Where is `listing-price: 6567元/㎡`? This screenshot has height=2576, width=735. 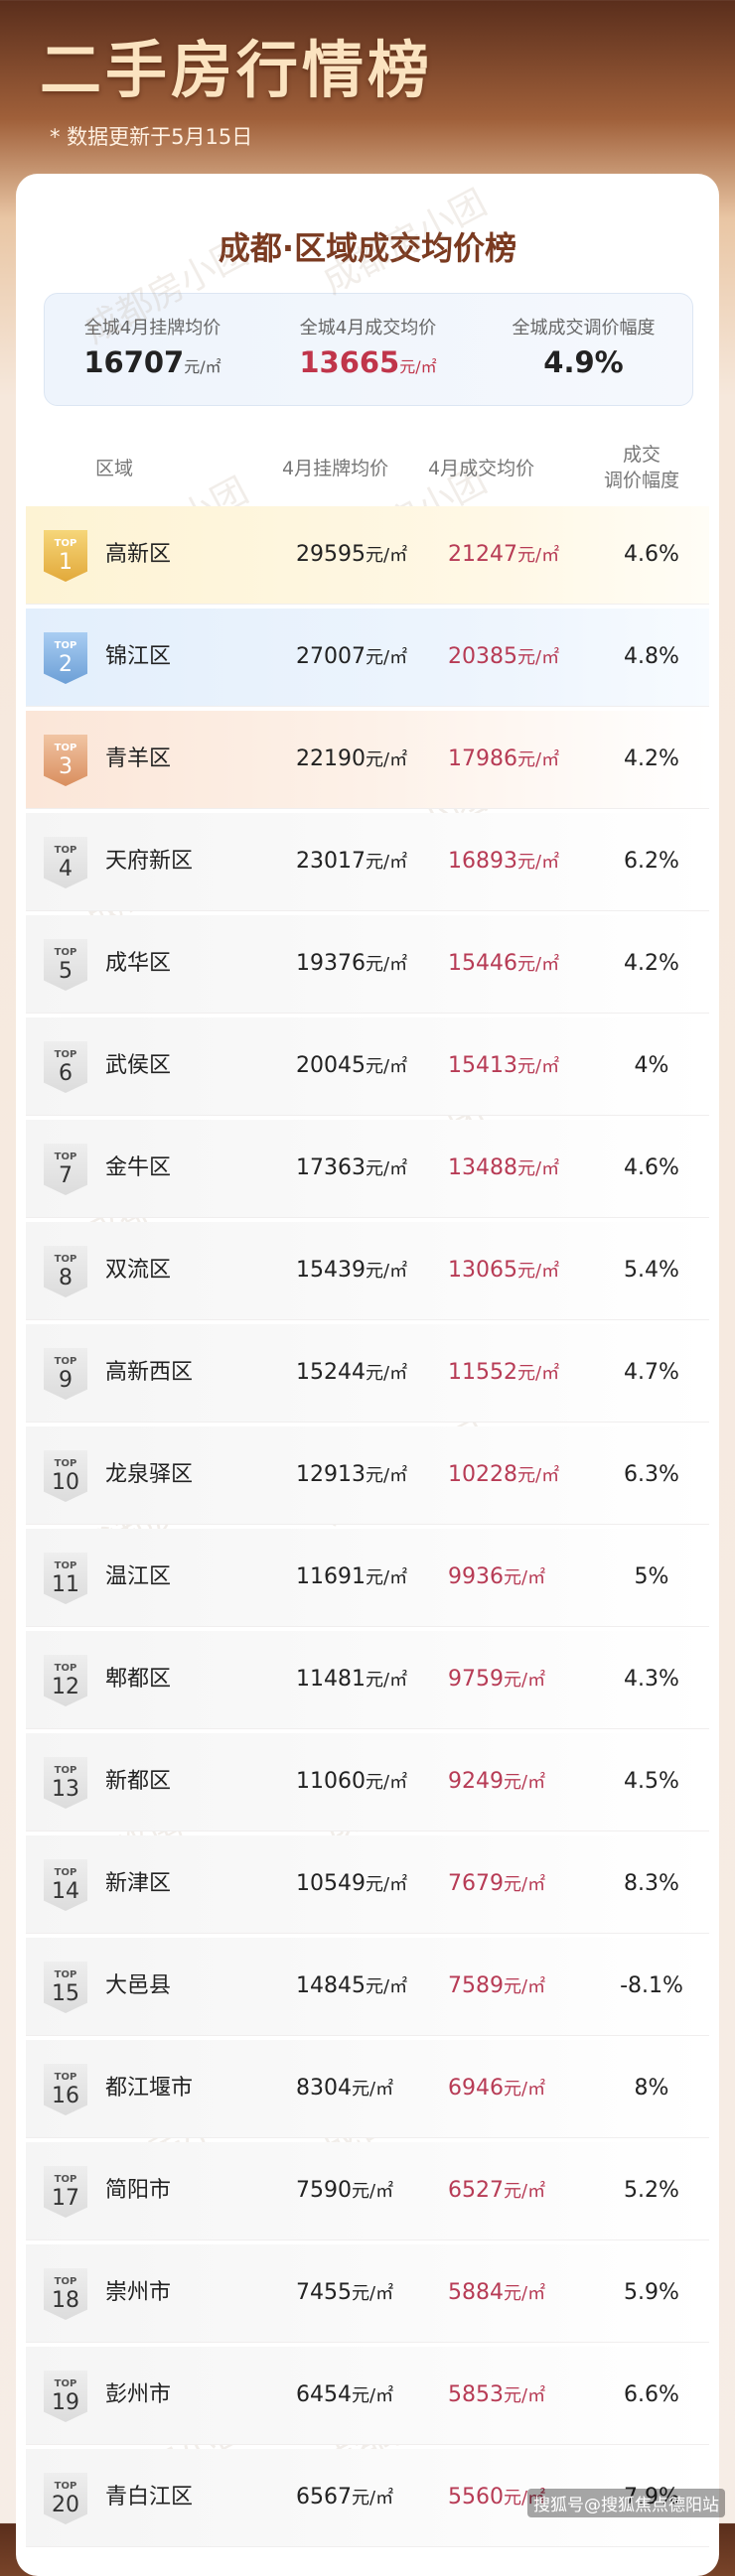 listing-price: 6567元/㎡ is located at coordinates (344, 2497).